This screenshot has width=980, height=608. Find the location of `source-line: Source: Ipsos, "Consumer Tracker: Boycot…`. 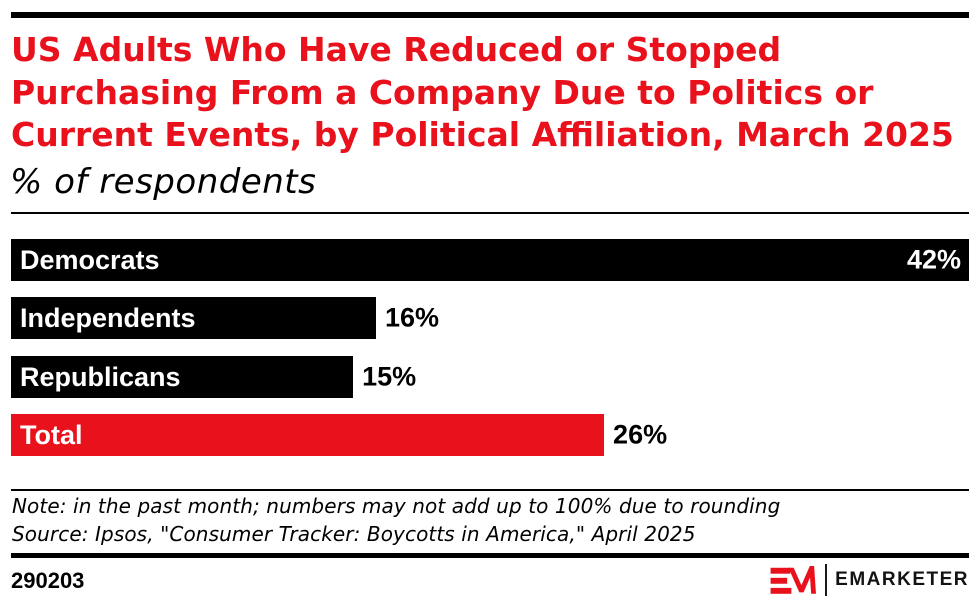

source-line: Source: Ipsos, "Consumer Tracker: Boycot… is located at coordinates (354, 533).